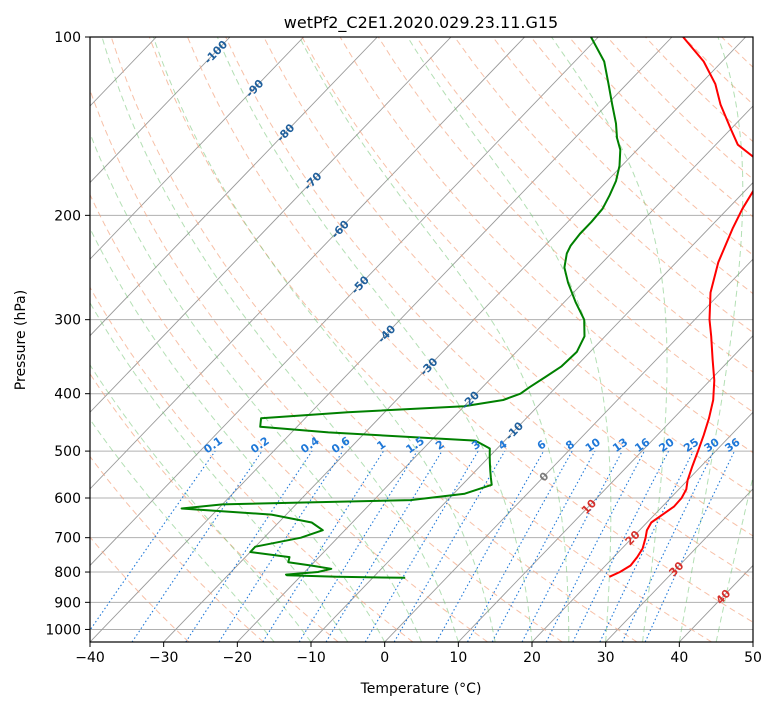  What do you see at coordinates (90, 658) in the screenshot?
I see `x-tick-label: −40` at bounding box center [90, 658].